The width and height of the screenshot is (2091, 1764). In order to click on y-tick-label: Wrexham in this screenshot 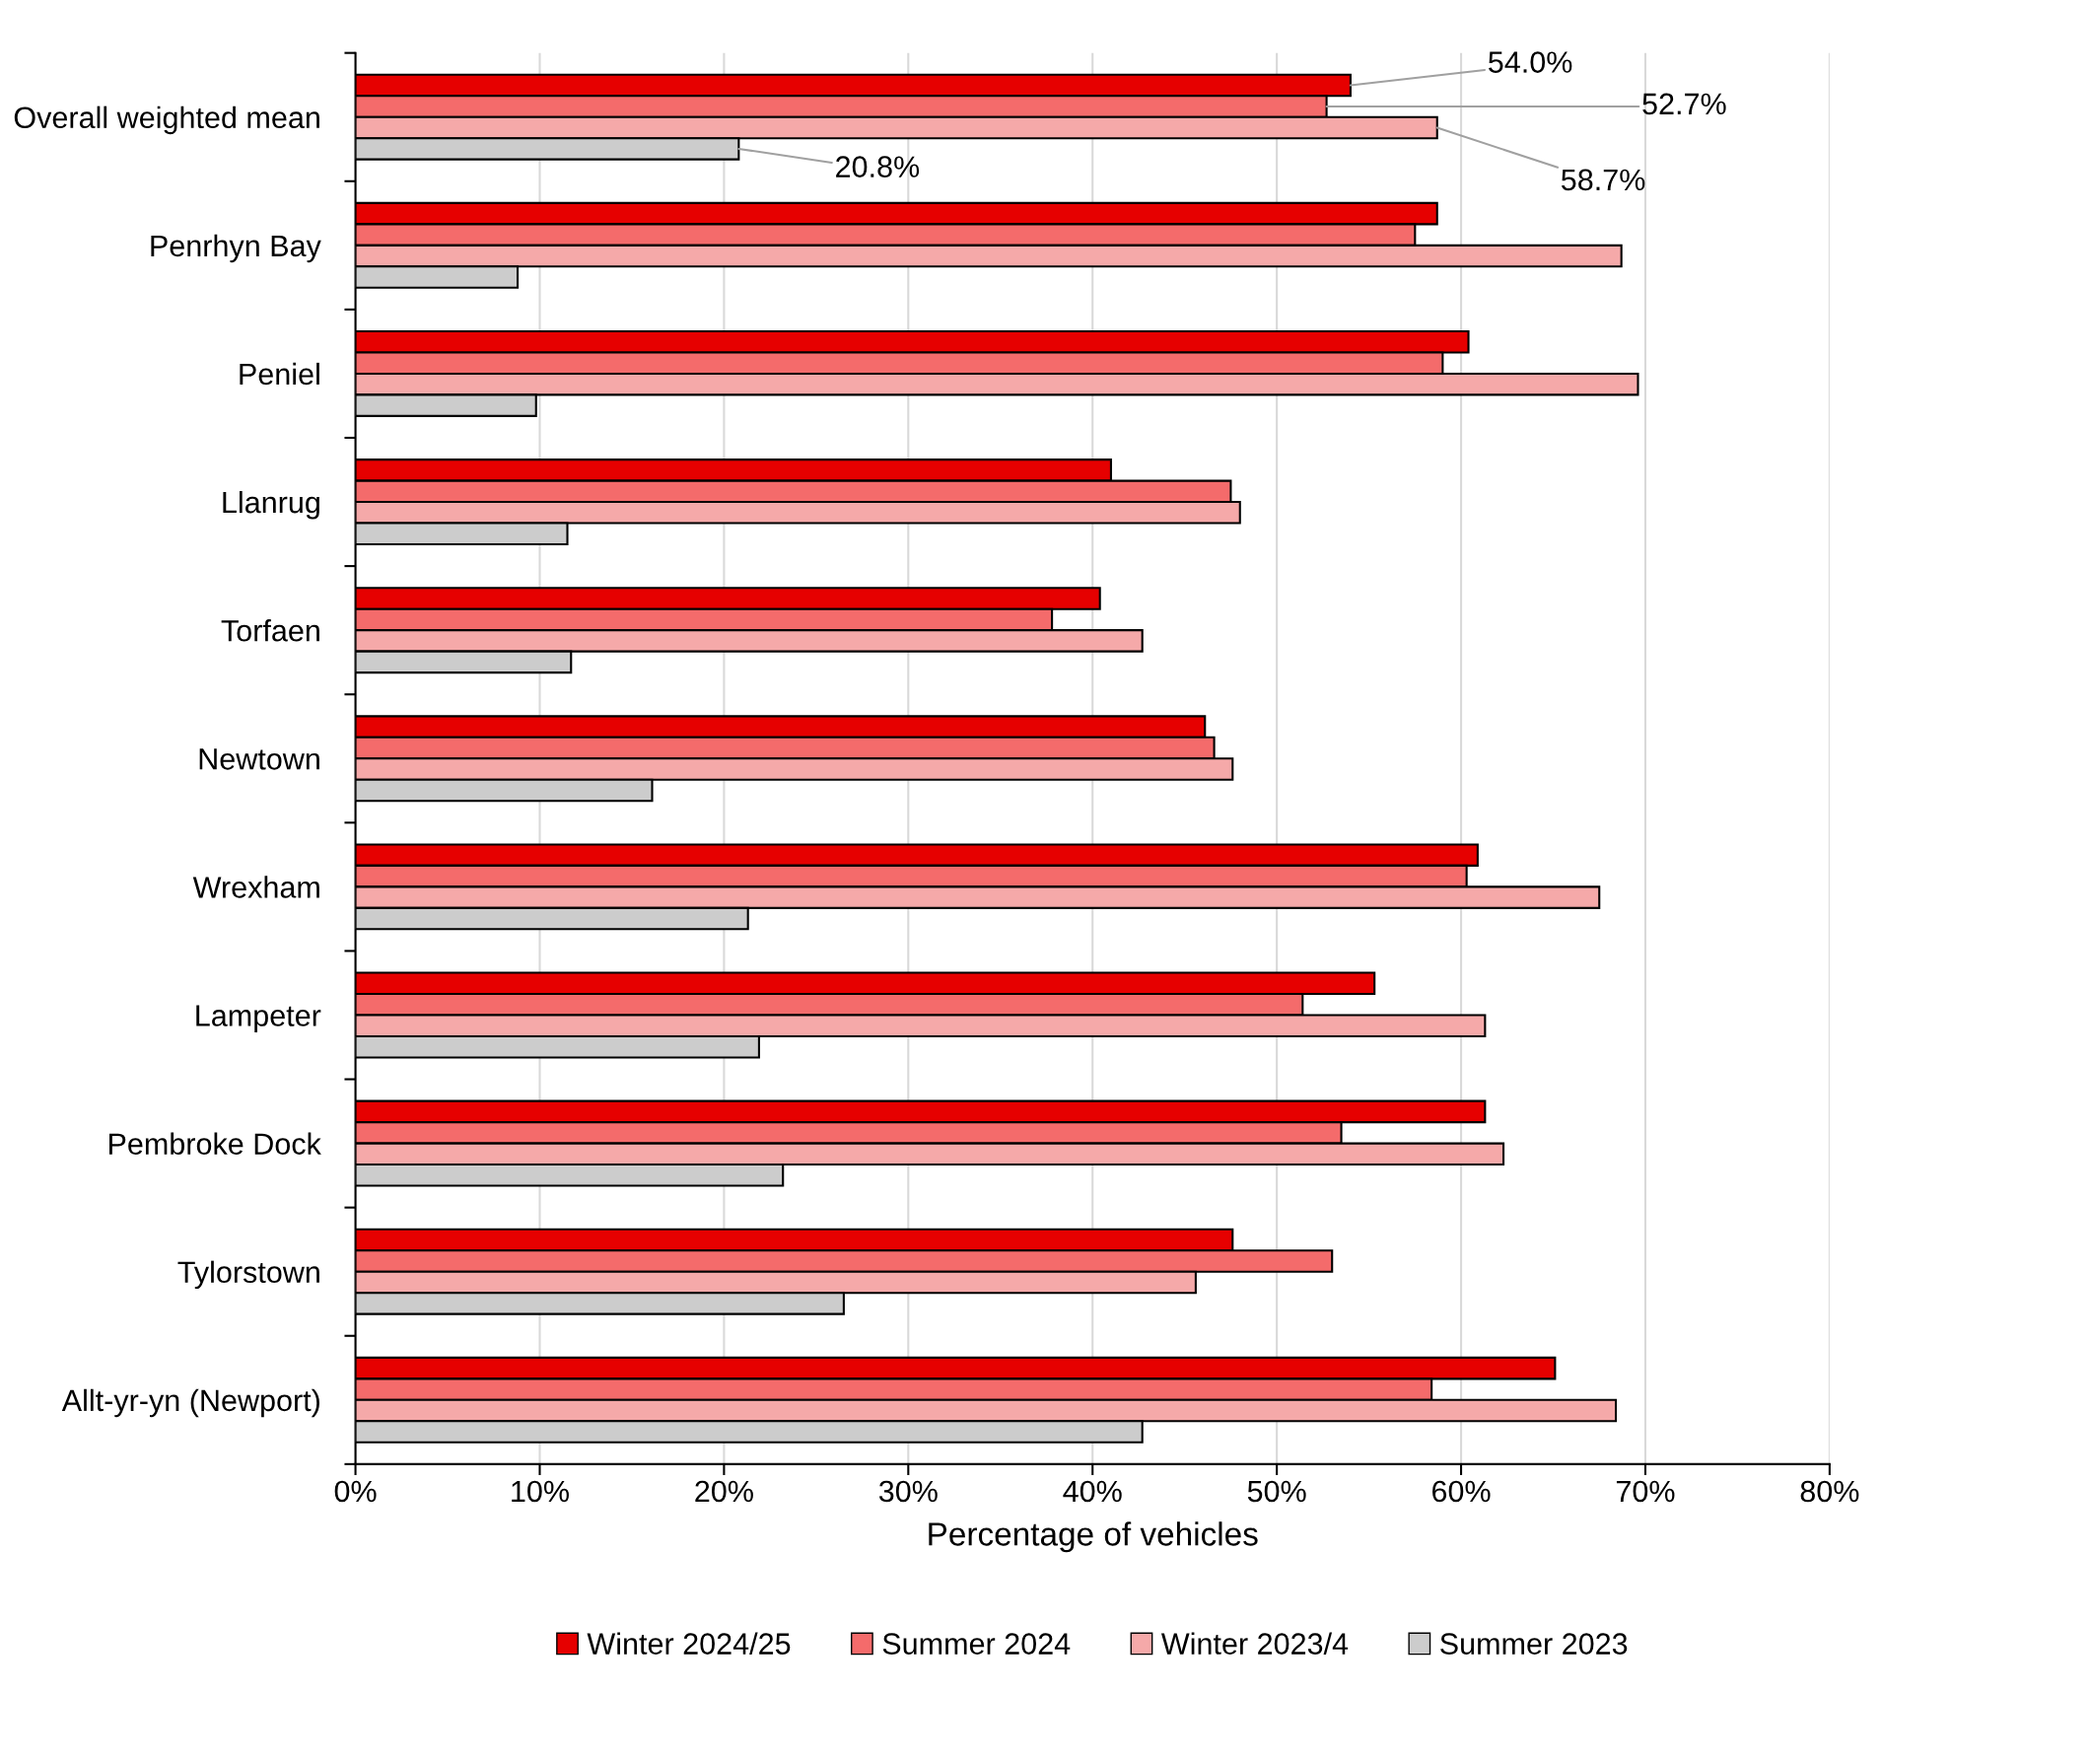, I will do `click(255, 887)`.